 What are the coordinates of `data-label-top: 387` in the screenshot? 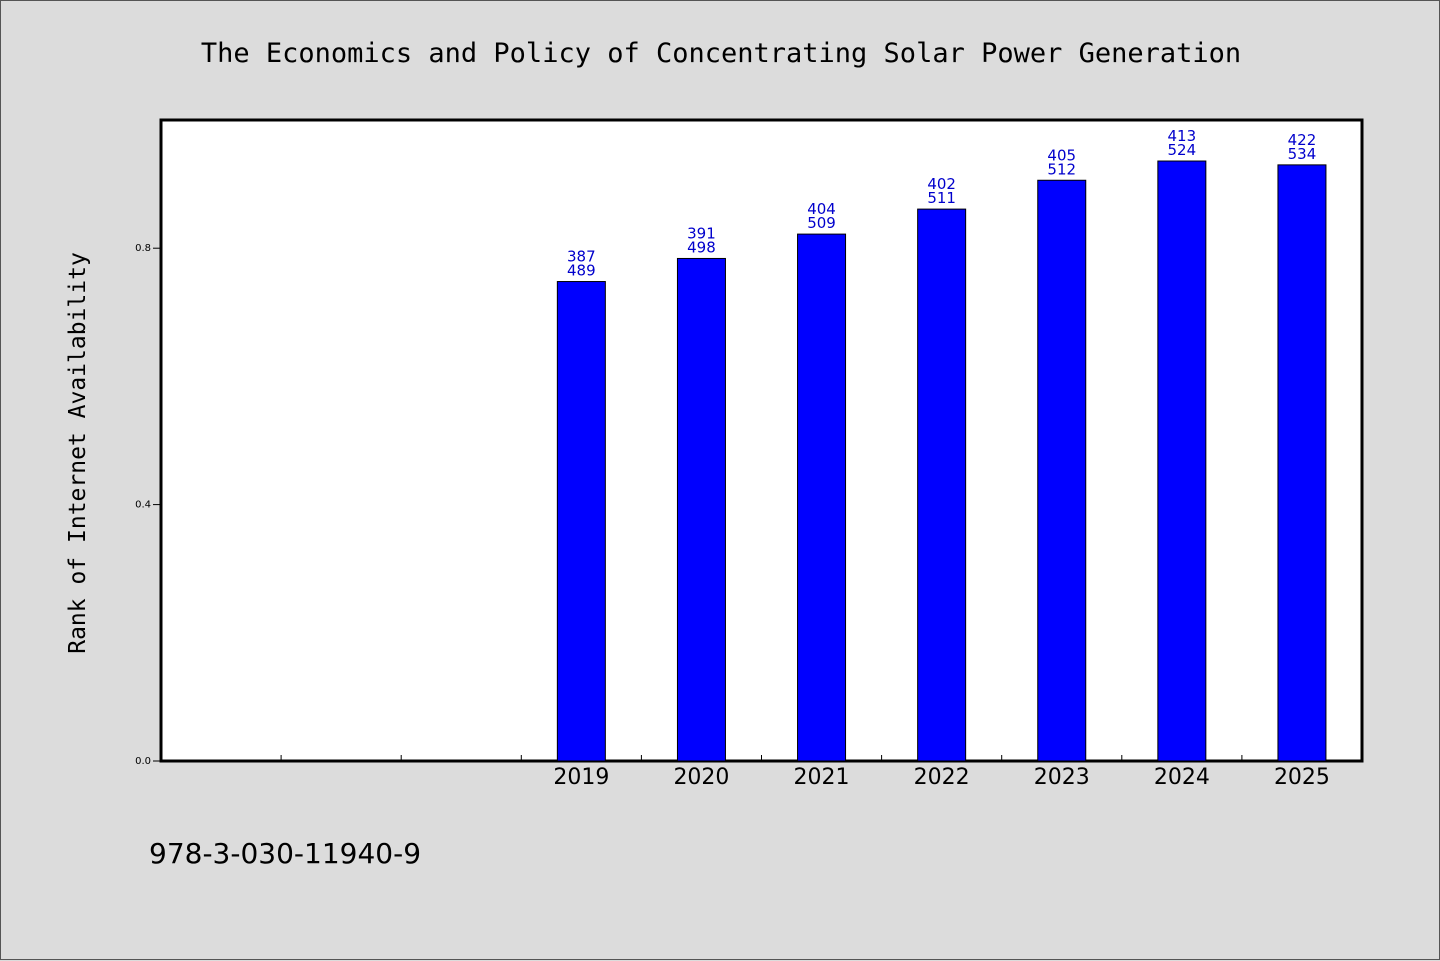 It's located at (581, 257).